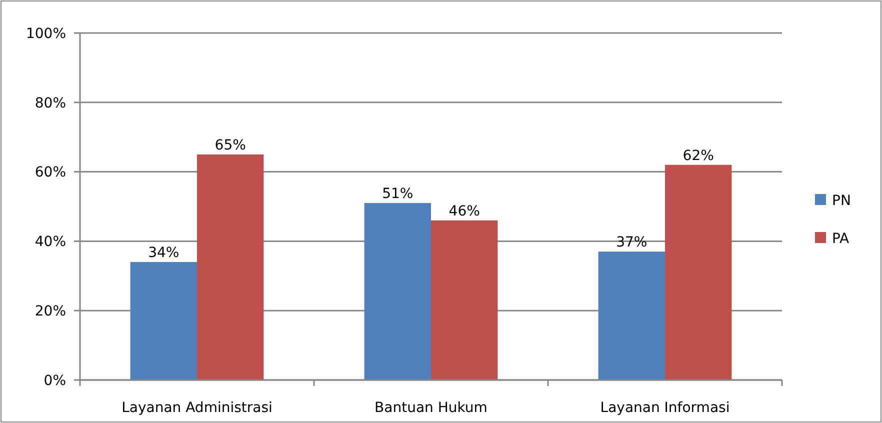 Image resolution: width=882 pixels, height=423 pixels. Describe the element at coordinates (841, 200) in the screenshot. I see `legend-label: PN` at that location.